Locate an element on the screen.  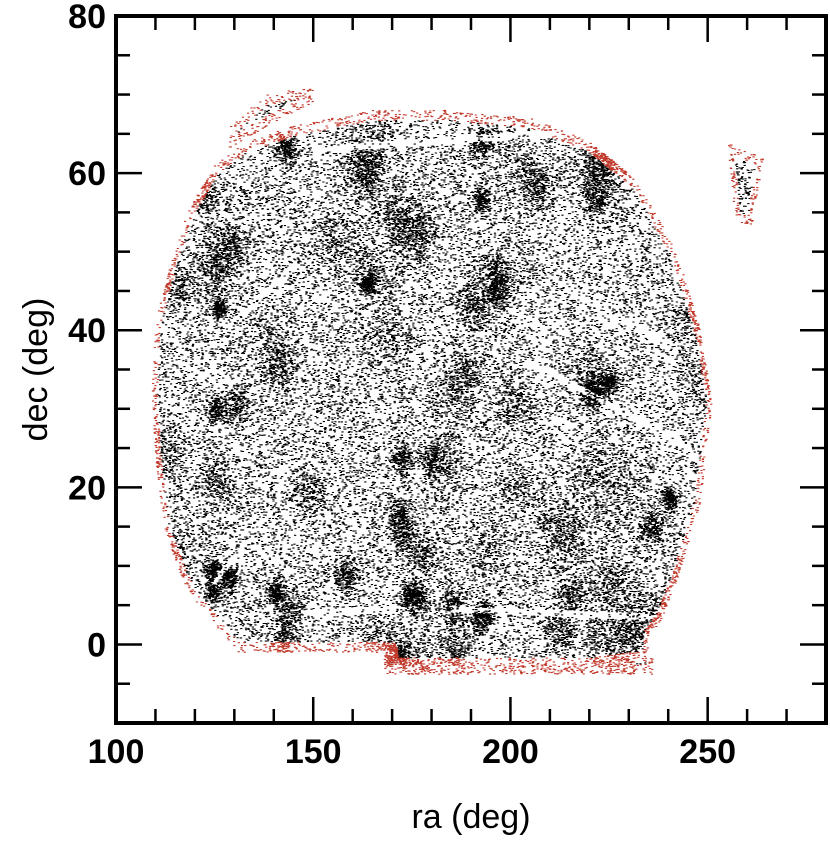
x-tick-label: 100 is located at coordinates (116, 752).